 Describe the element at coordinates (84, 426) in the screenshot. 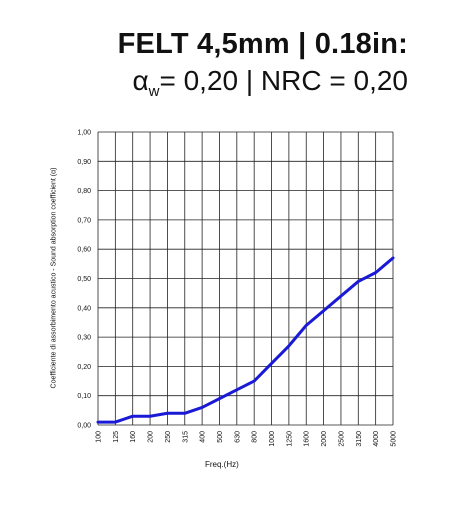

I see `y-tick-label: 0,00` at that location.